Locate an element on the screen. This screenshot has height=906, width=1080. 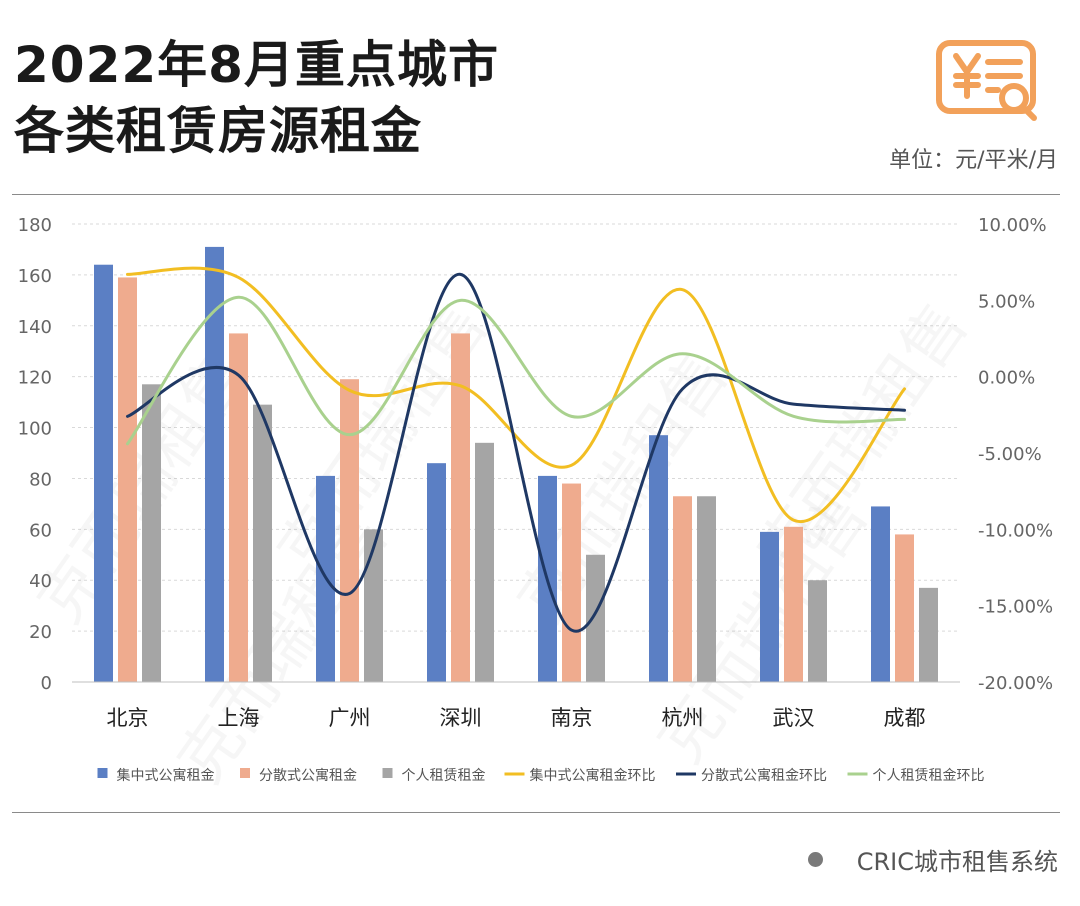
source-dot-icon is located at coordinates (815, 859).